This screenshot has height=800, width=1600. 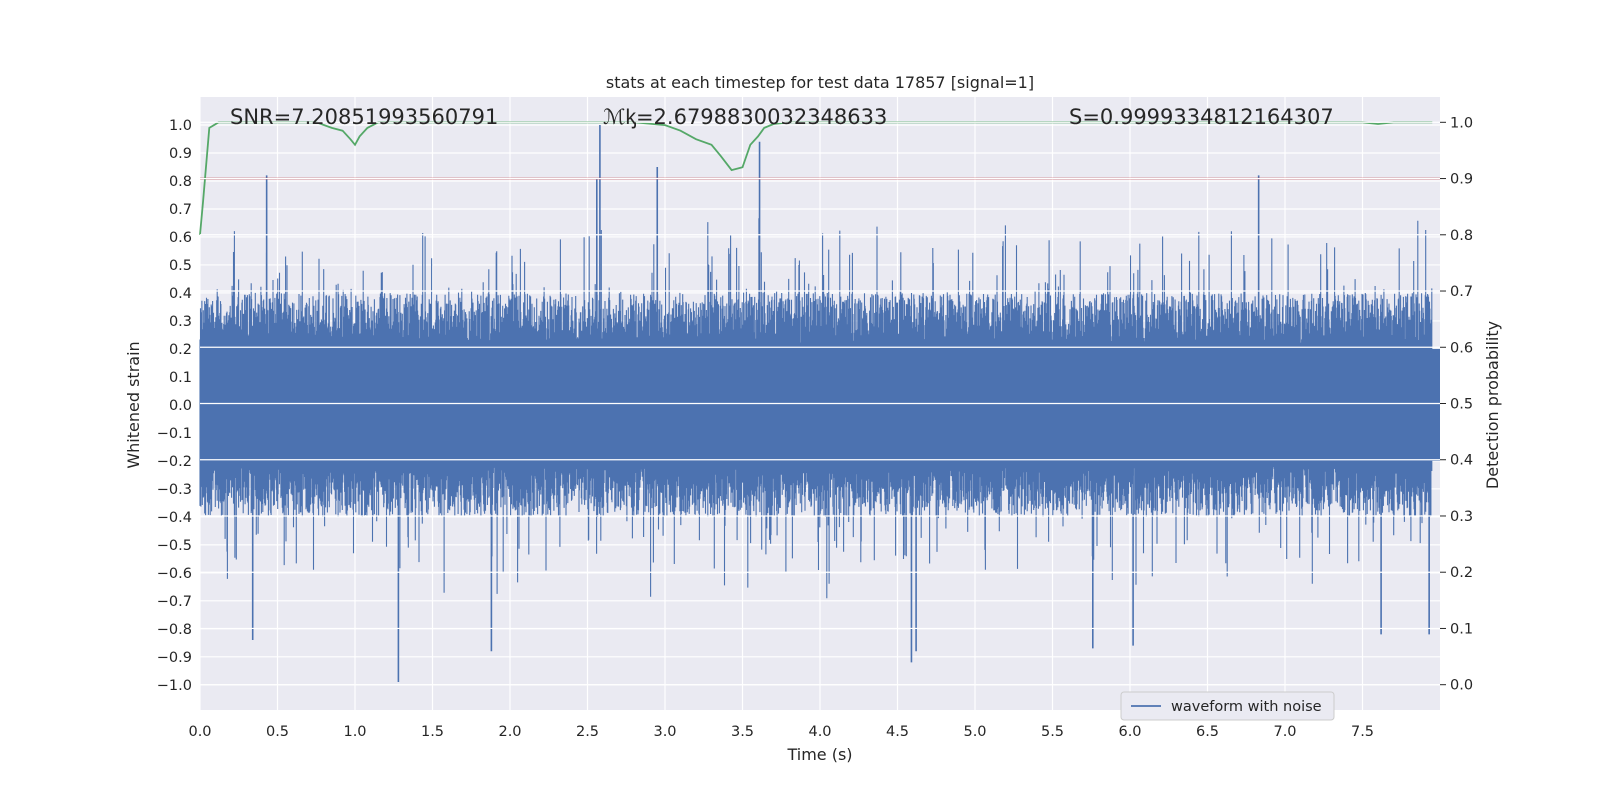 I want to click on x-tick-label: 7.5, so click(x=1362, y=732).